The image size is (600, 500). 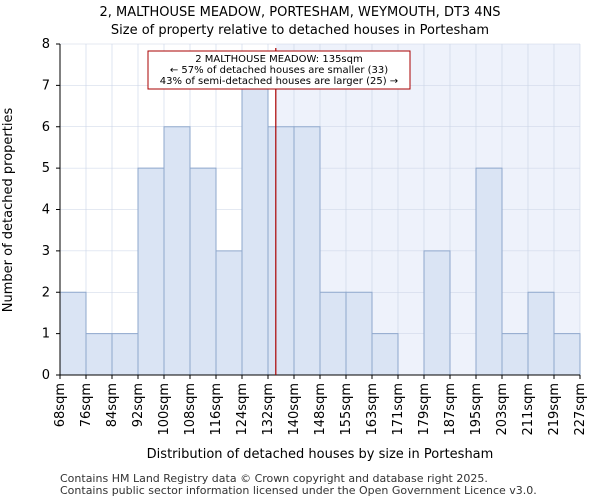 I want to click on y-tick-label: 0, so click(x=46, y=375).